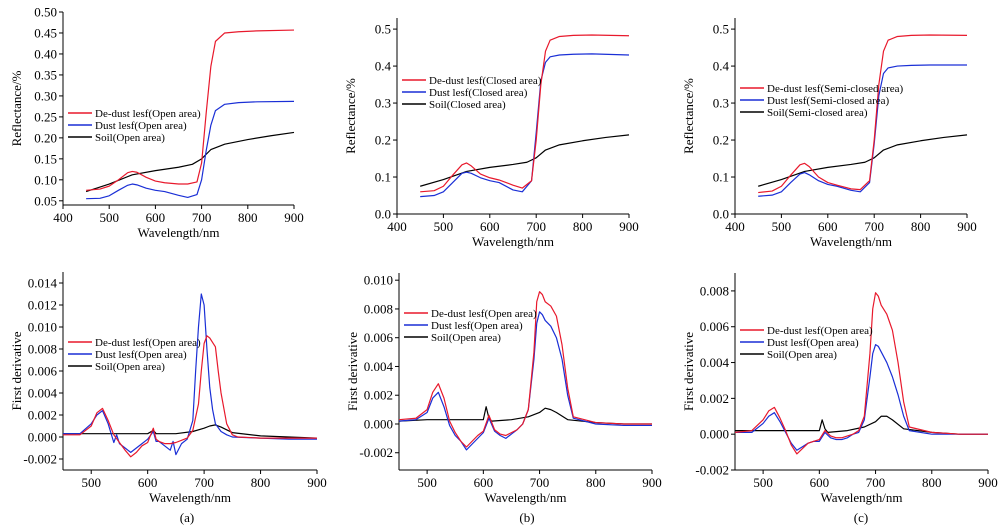 The image size is (1000, 530). Describe the element at coordinates (45, 74) in the screenshot. I see `y-tick-label: 0.35` at that location.